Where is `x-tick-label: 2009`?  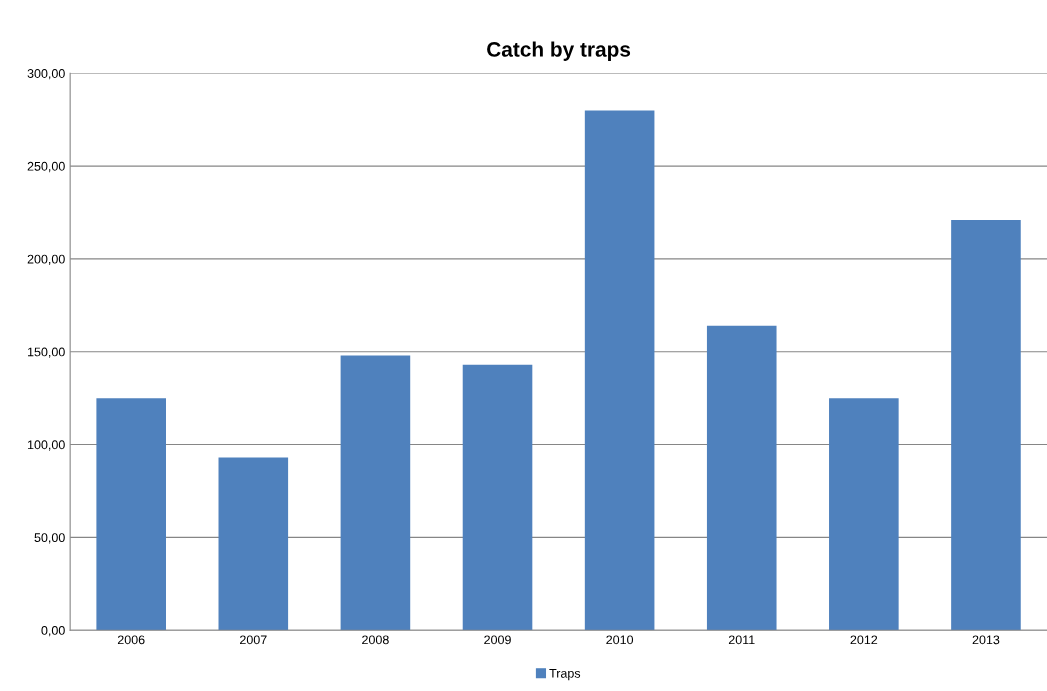
x-tick-label: 2009 is located at coordinates (497, 640).